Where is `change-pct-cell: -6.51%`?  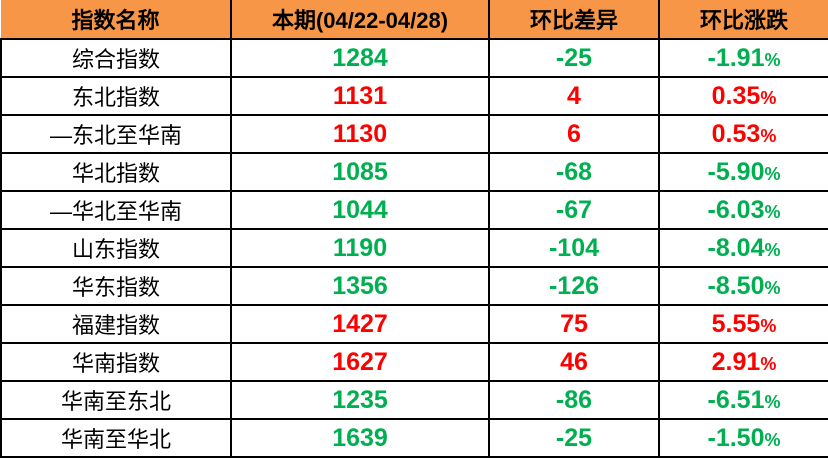
change-pct-cell: -6.51% is located at coordinates (743, 400).